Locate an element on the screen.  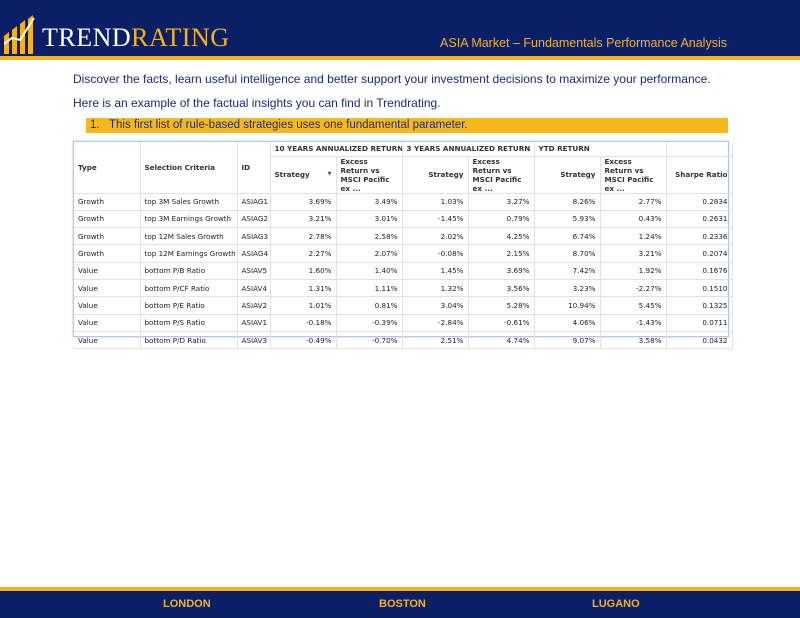
cell-id: ASIAV1 is located at coordinates (254, 323).